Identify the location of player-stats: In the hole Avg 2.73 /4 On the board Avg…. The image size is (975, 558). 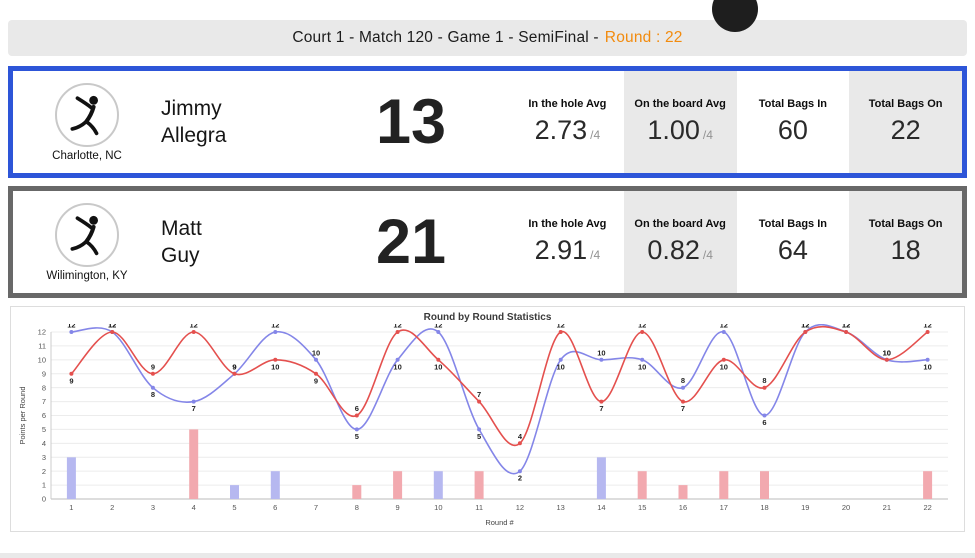
(736, 122).